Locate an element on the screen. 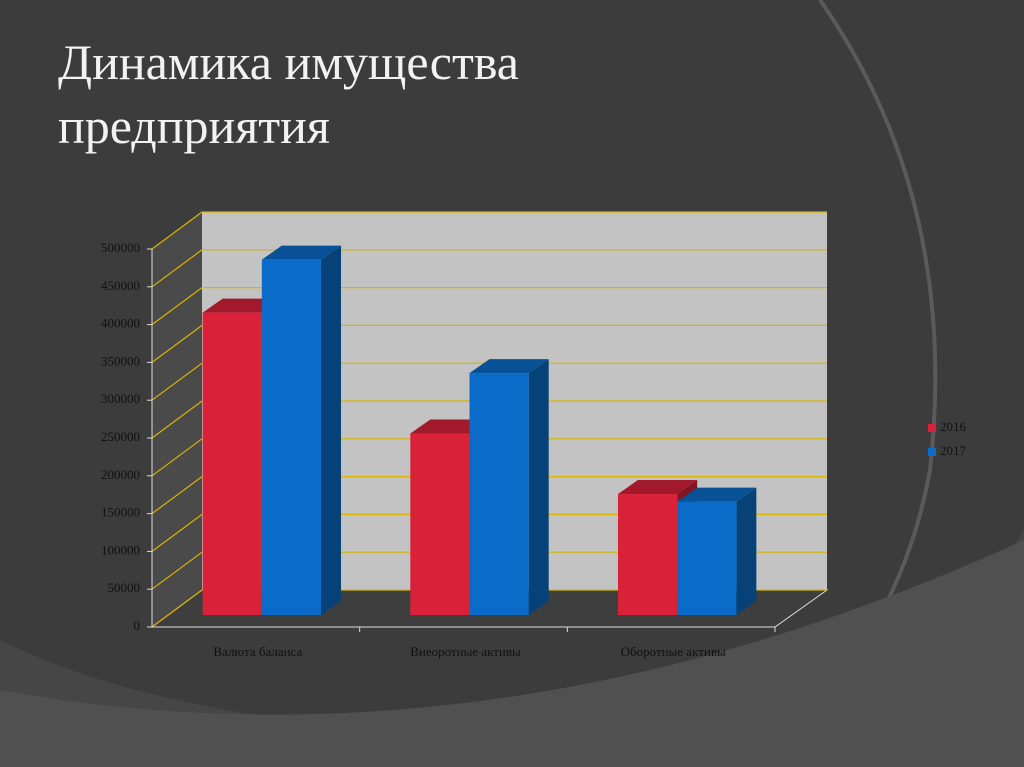  y-tick-label: 300000 is located at coordinates (120, 398).